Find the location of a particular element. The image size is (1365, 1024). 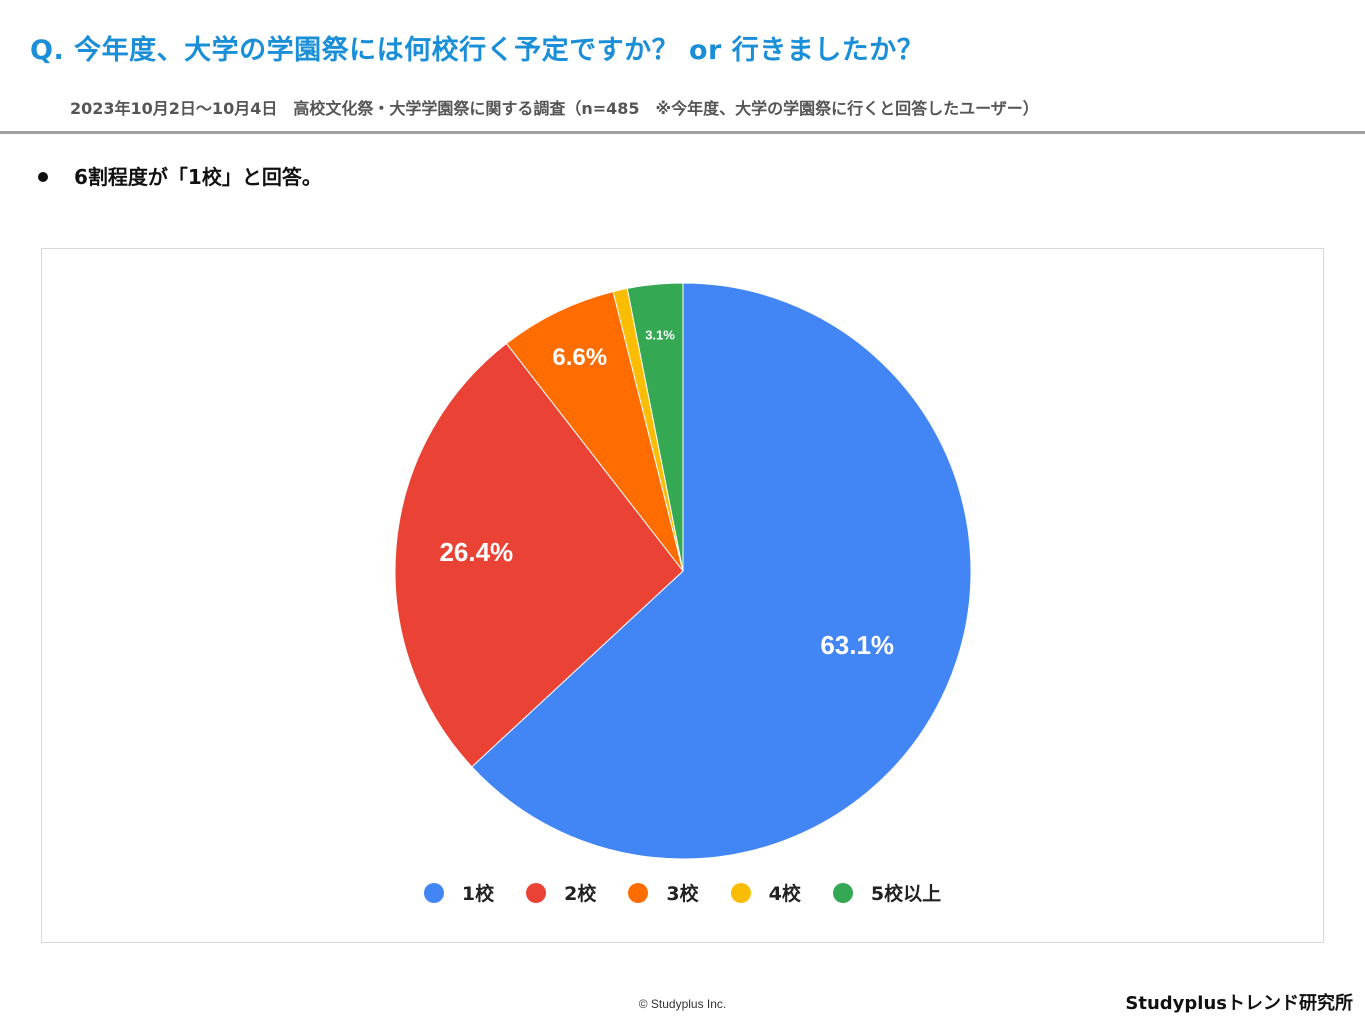

legend-item-4: 4校 is located at coordinates (765, 892).